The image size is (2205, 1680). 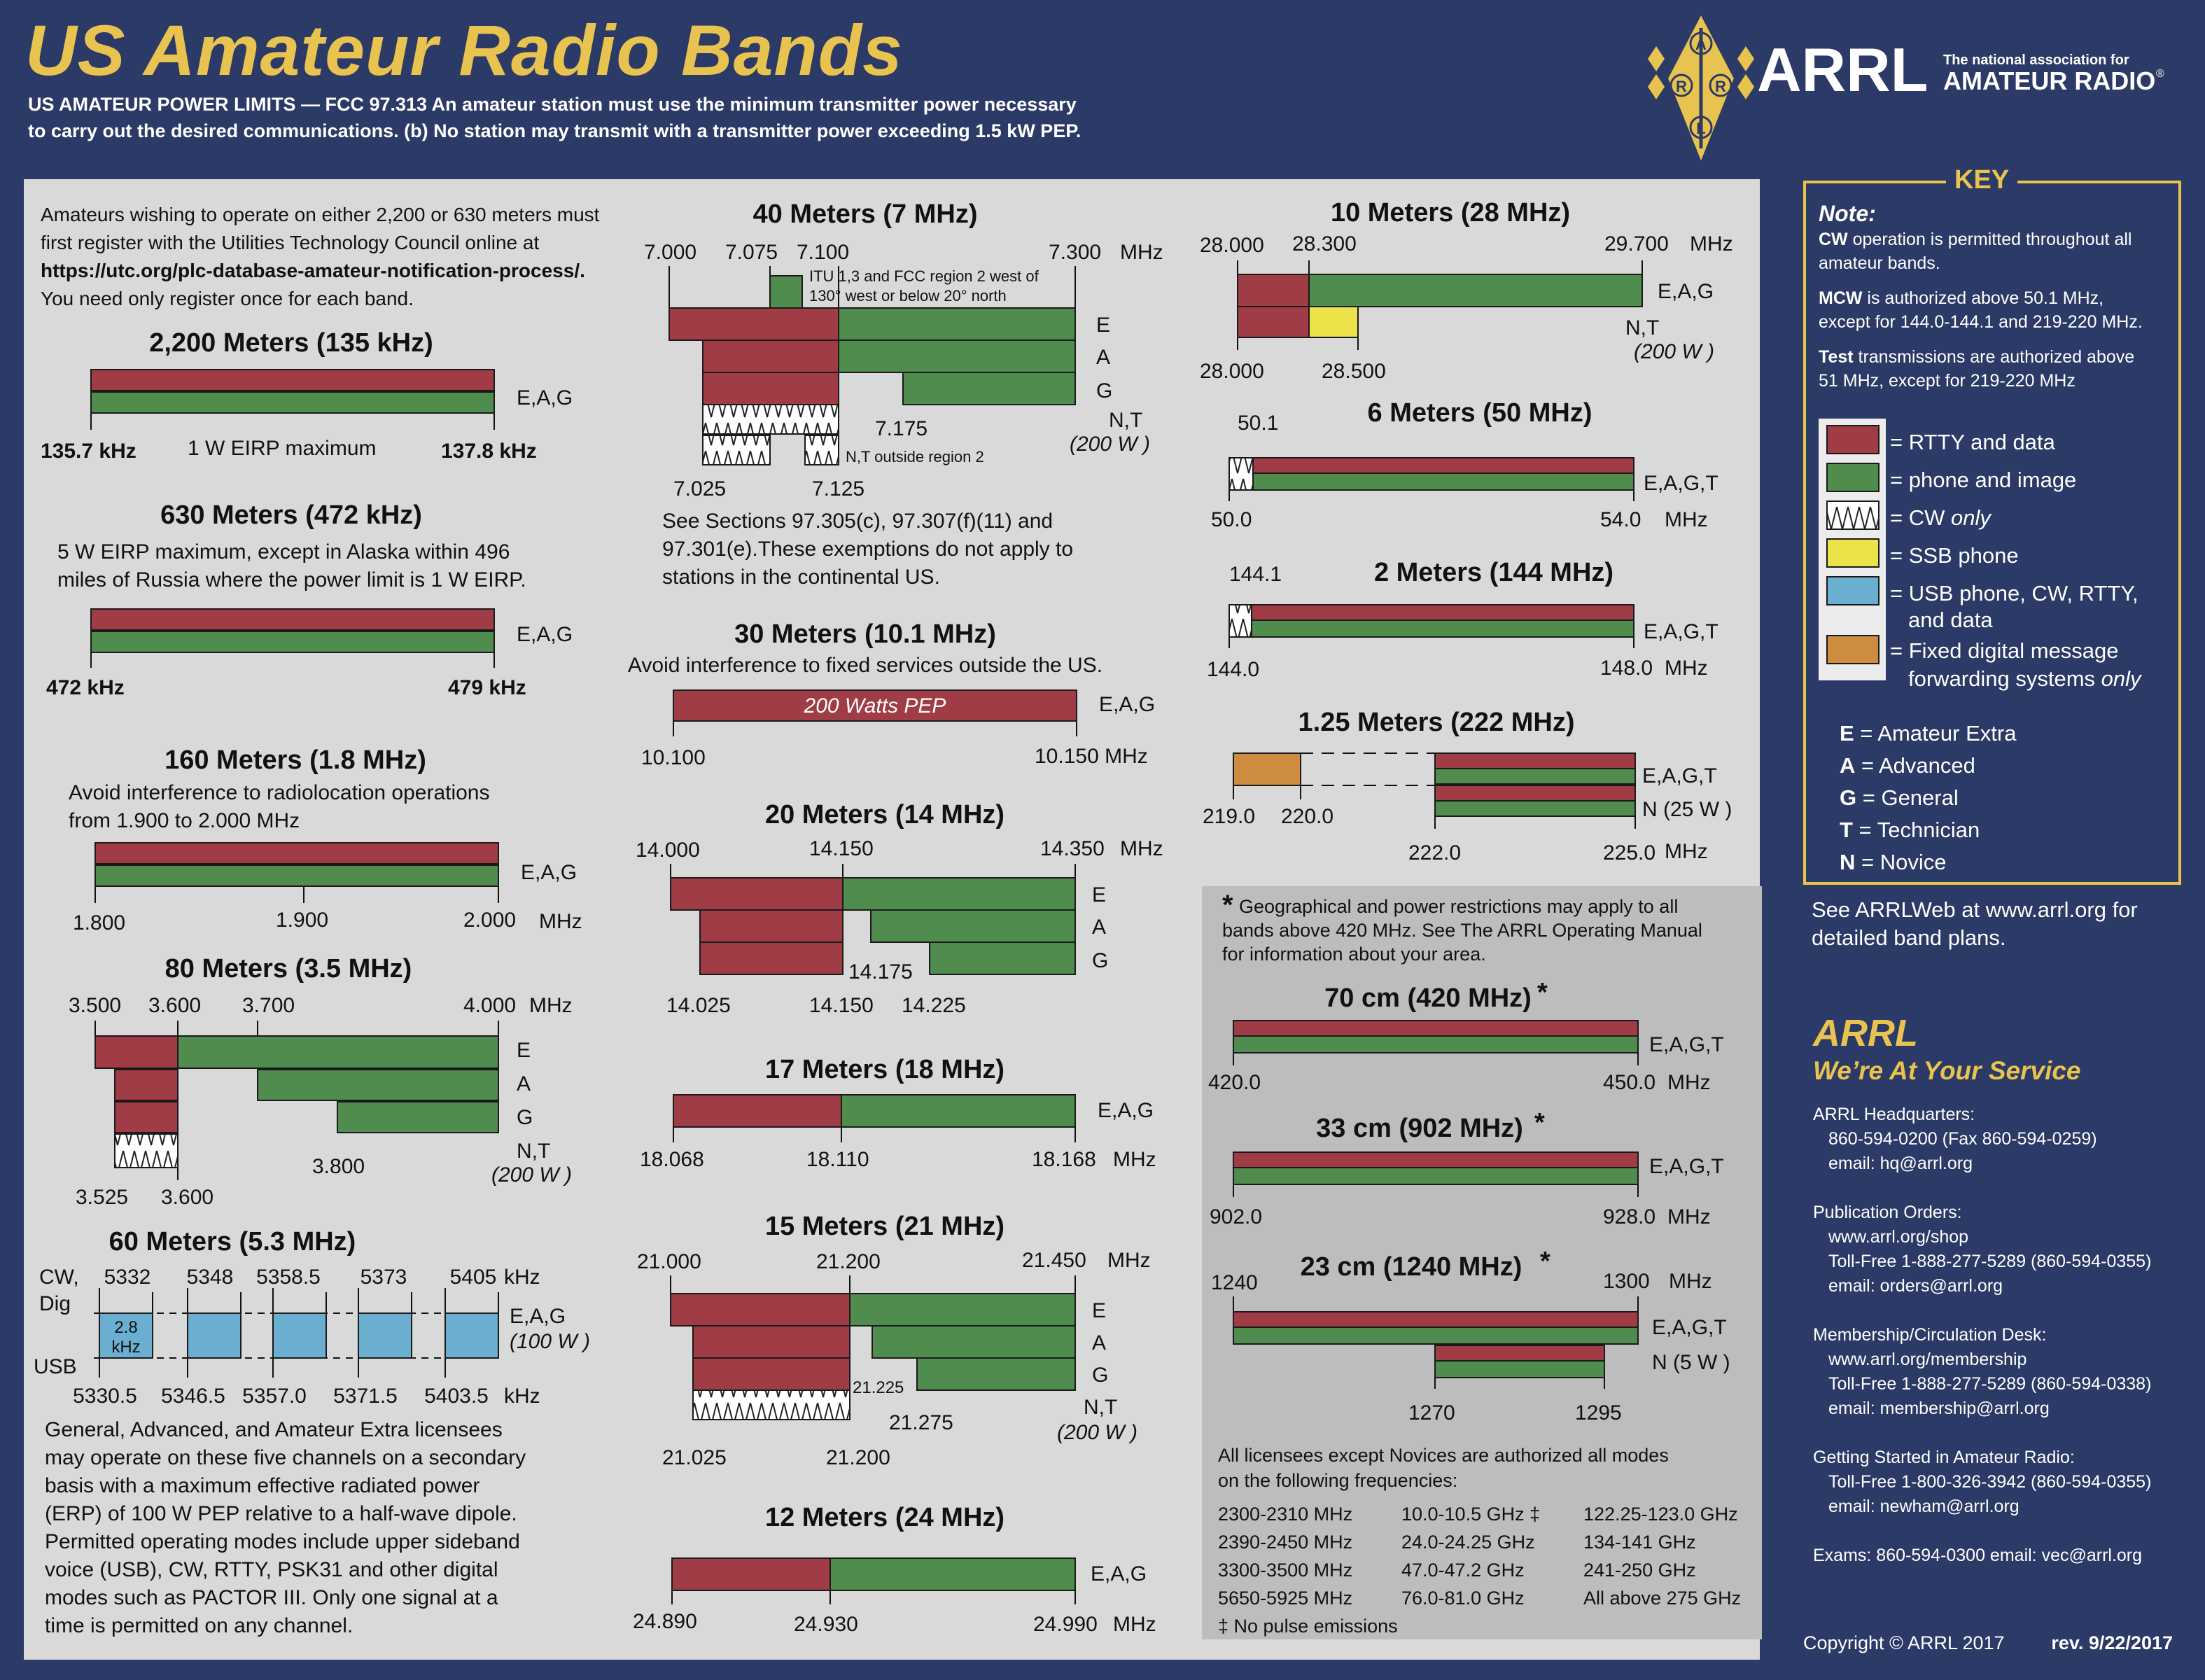 I want to click on power-limit: (200 W ), so click(x=1110, y=444).